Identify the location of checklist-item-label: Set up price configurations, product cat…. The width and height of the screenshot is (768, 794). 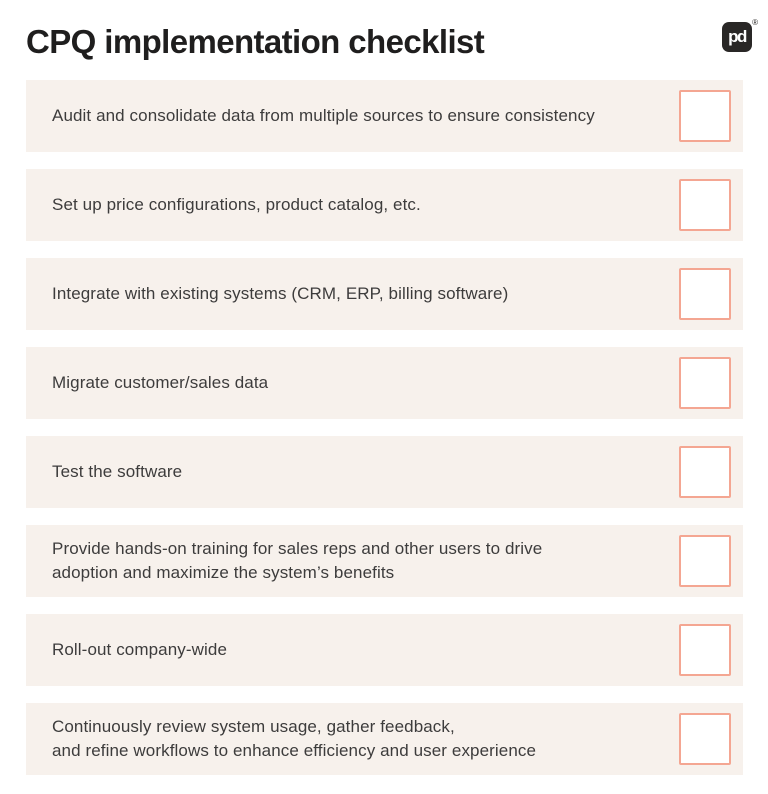
(236, 204).